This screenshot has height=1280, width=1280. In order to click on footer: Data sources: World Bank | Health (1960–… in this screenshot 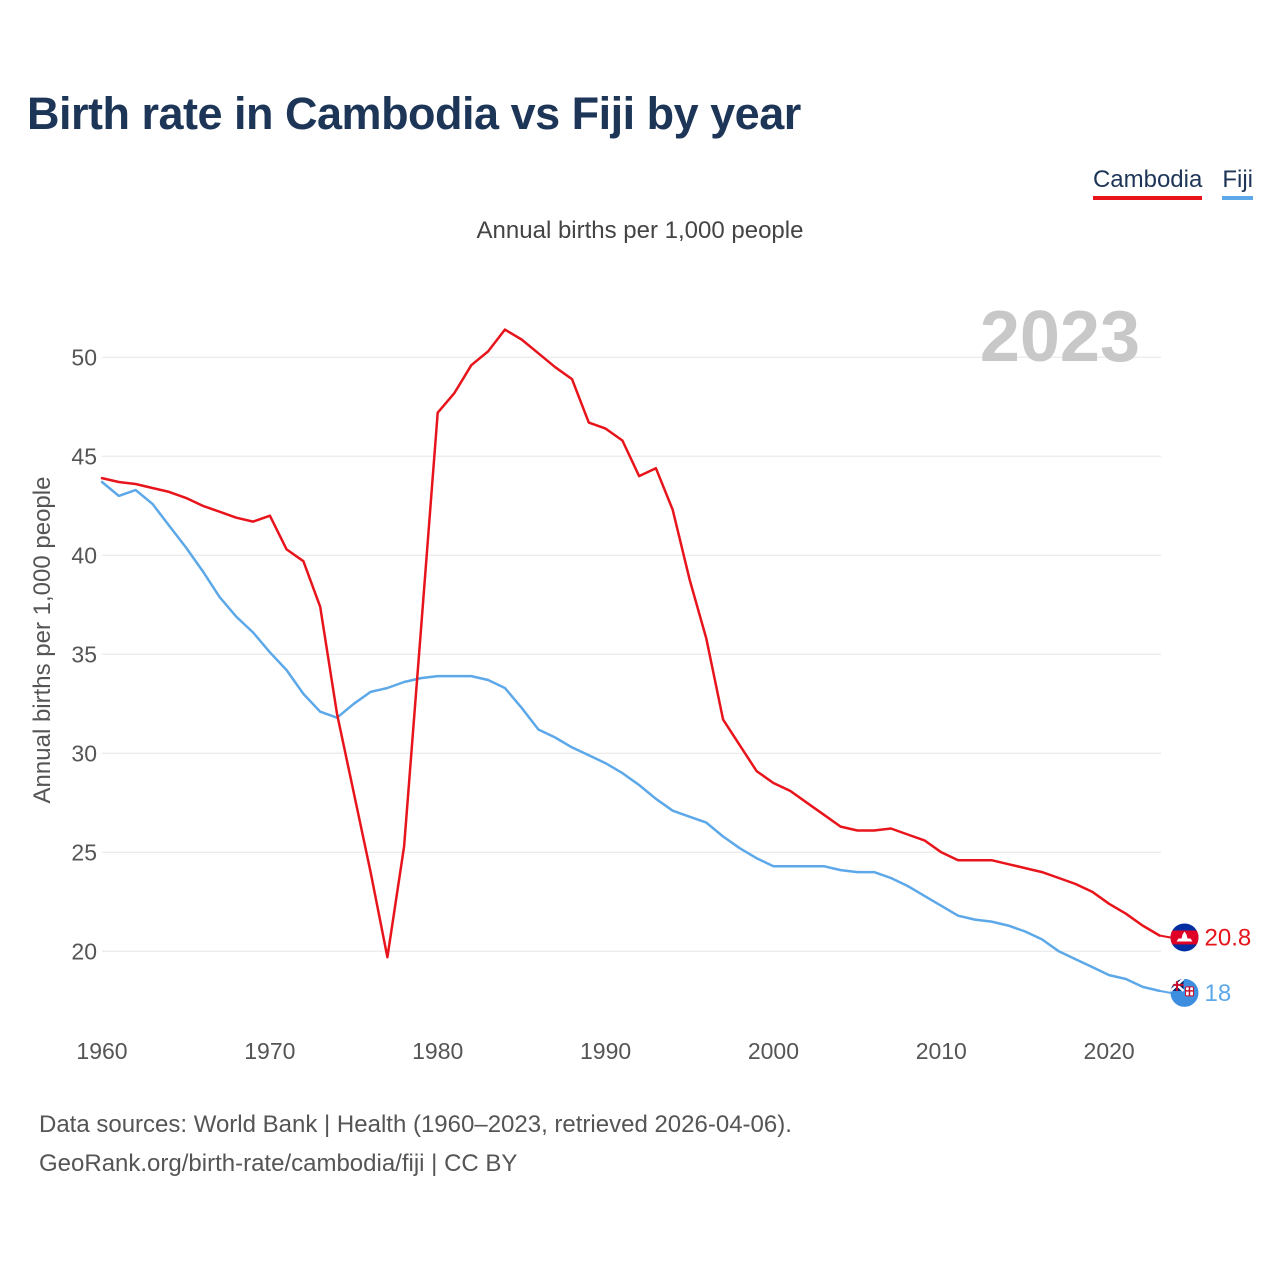, I will do `click(415, 1144)`.